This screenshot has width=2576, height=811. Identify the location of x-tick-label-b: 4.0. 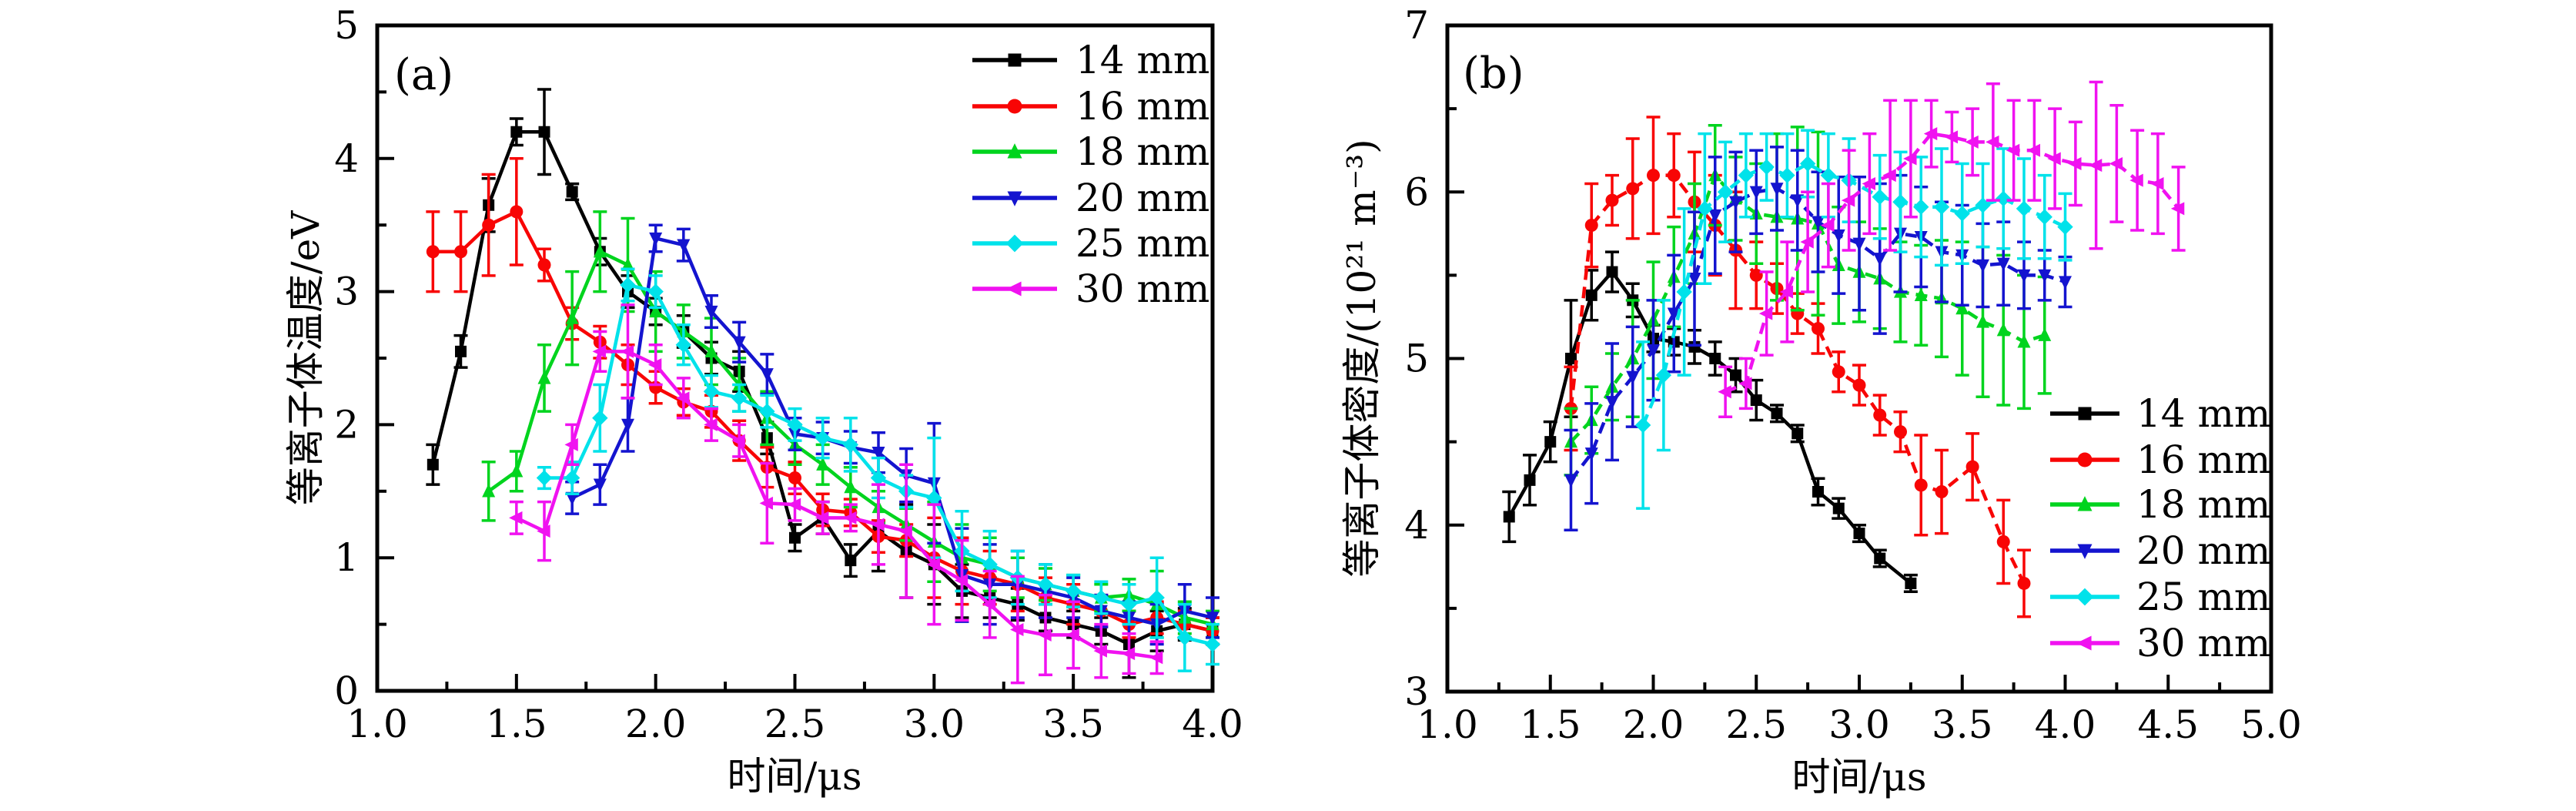
(2065, 724).